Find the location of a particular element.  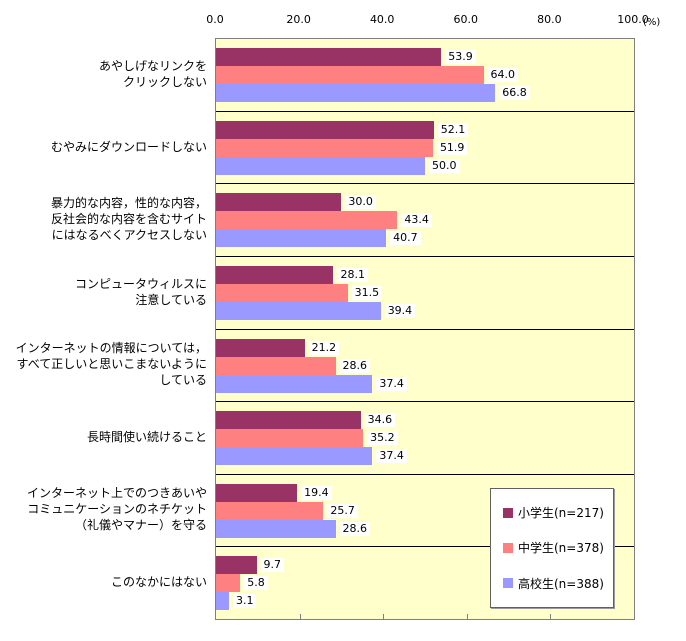

legend-item: 中学生(n=378) is located at coordinates (556, 547).